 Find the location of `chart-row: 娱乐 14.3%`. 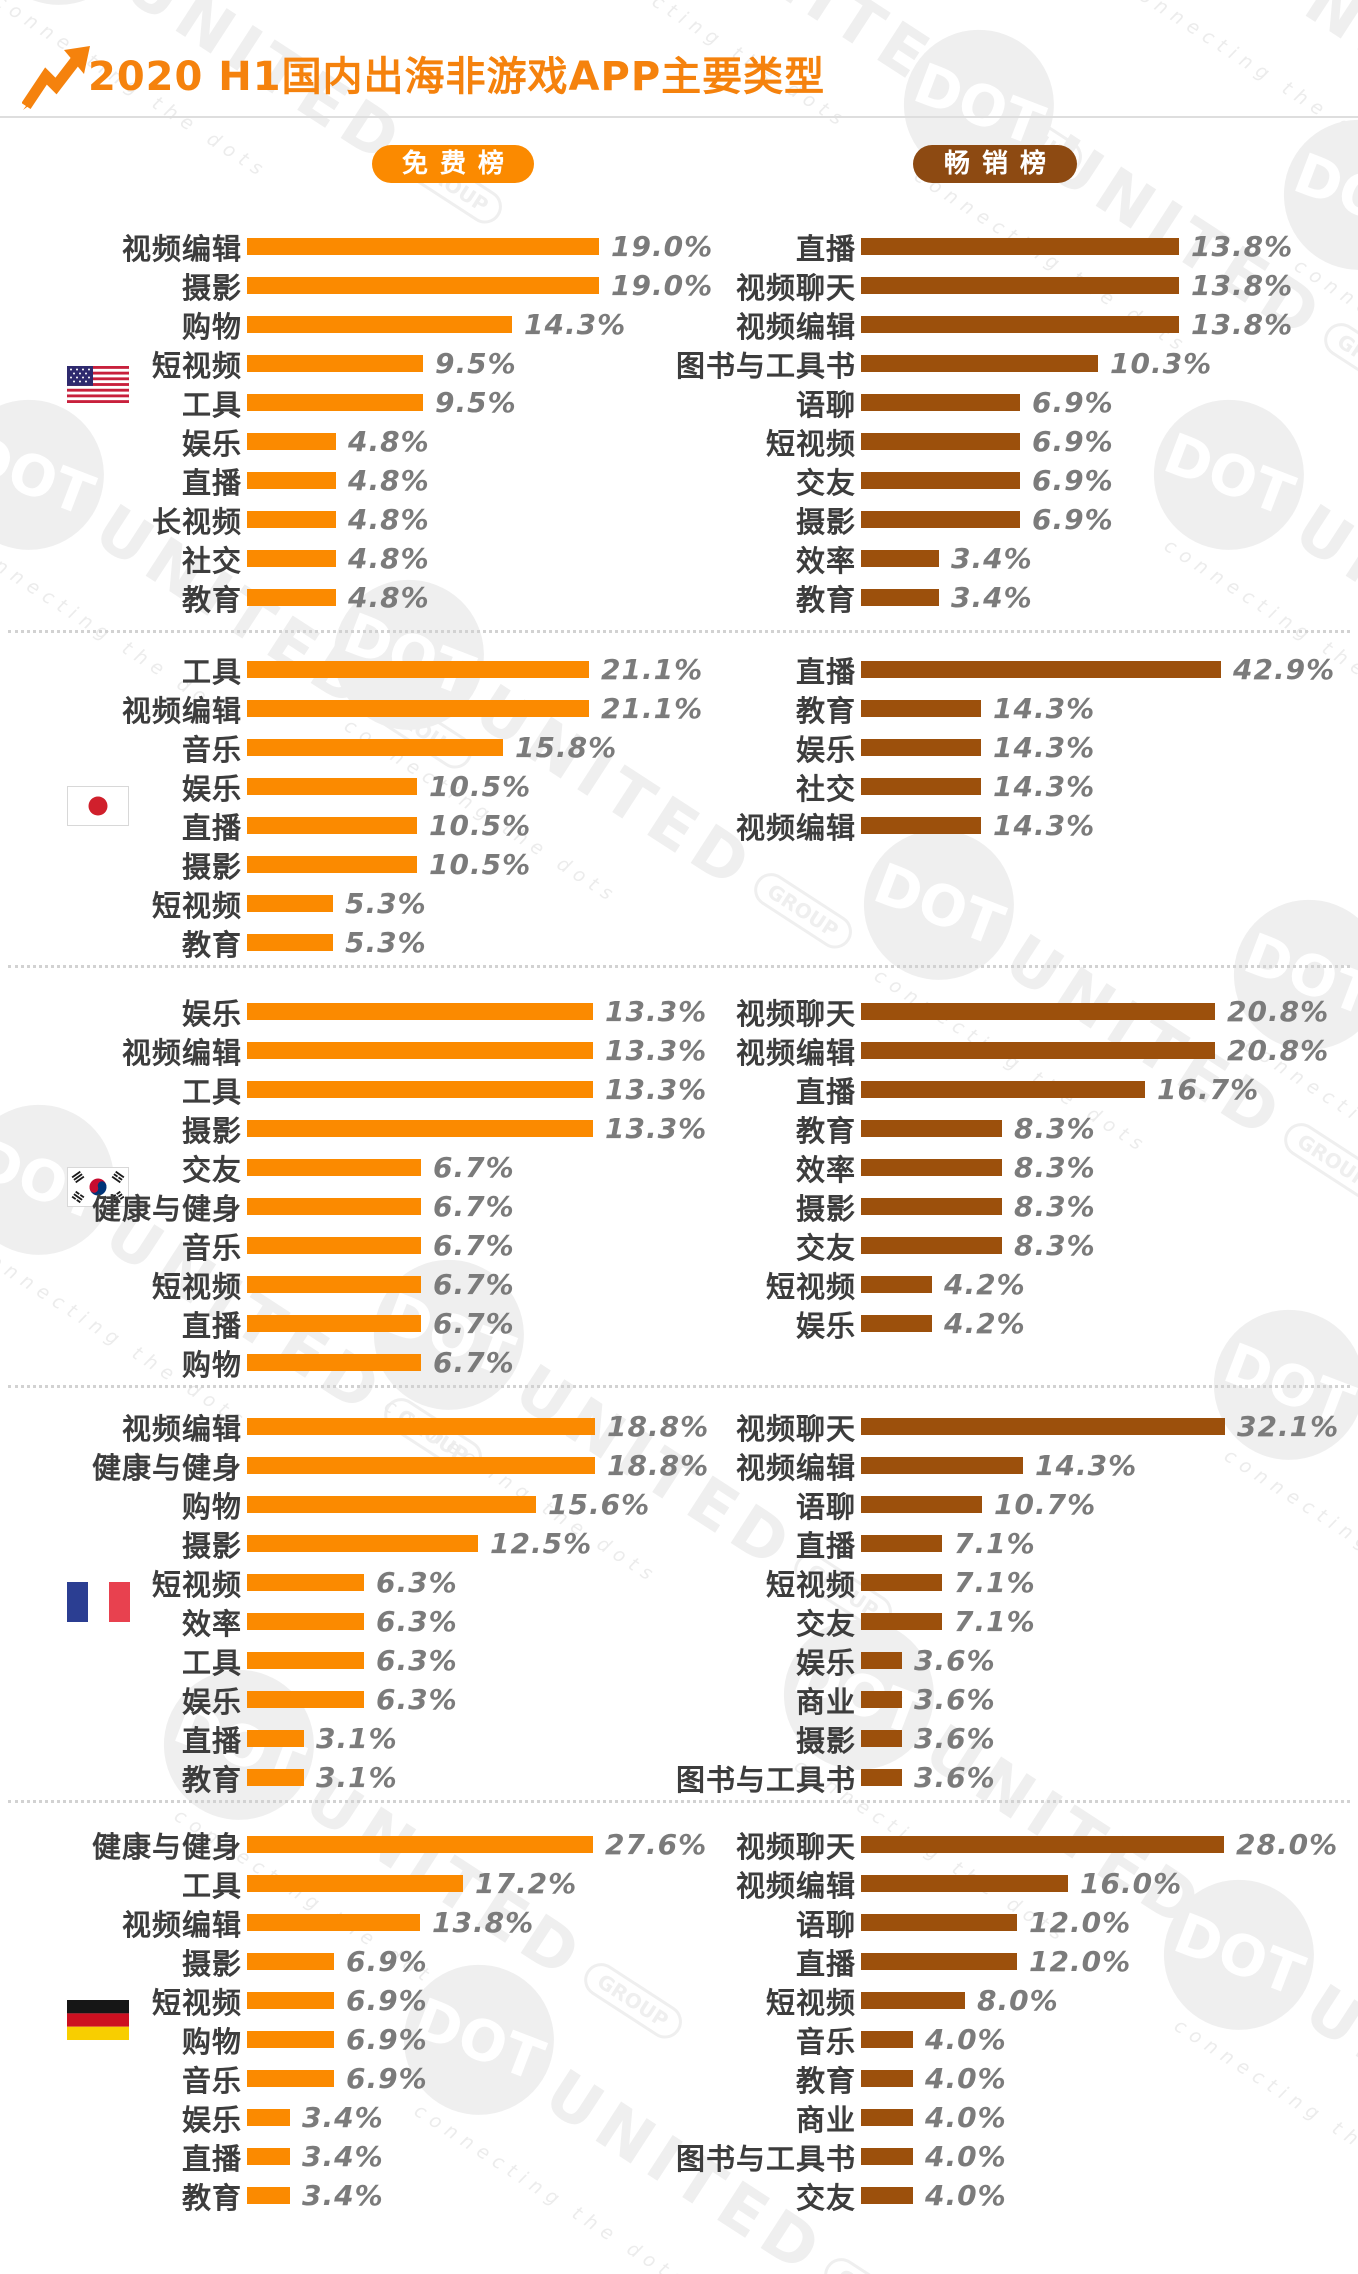

chart-row: 娱乐 14.3% is located at coordinates (992, 747).